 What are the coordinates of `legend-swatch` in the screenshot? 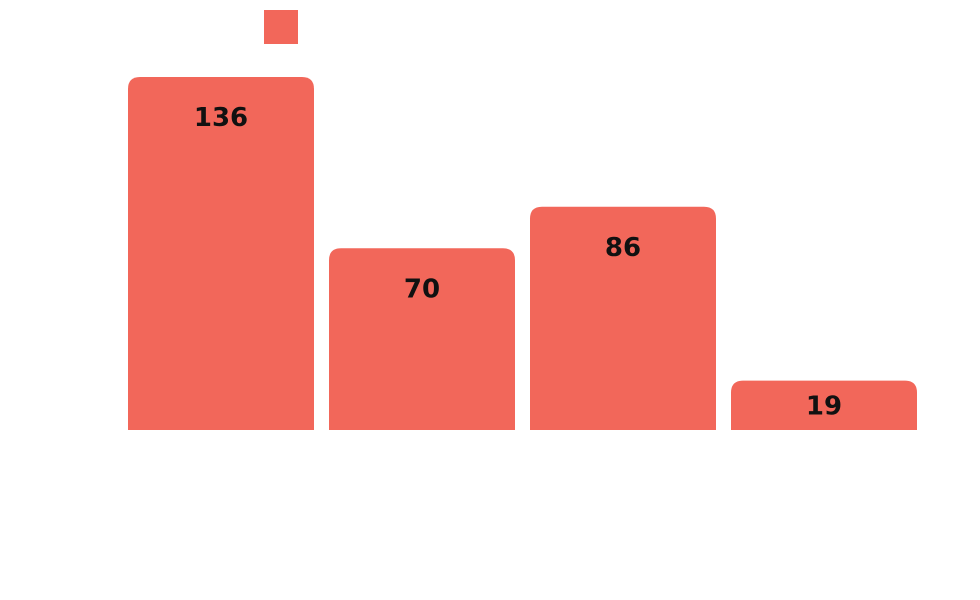 It's located at (281, 27).